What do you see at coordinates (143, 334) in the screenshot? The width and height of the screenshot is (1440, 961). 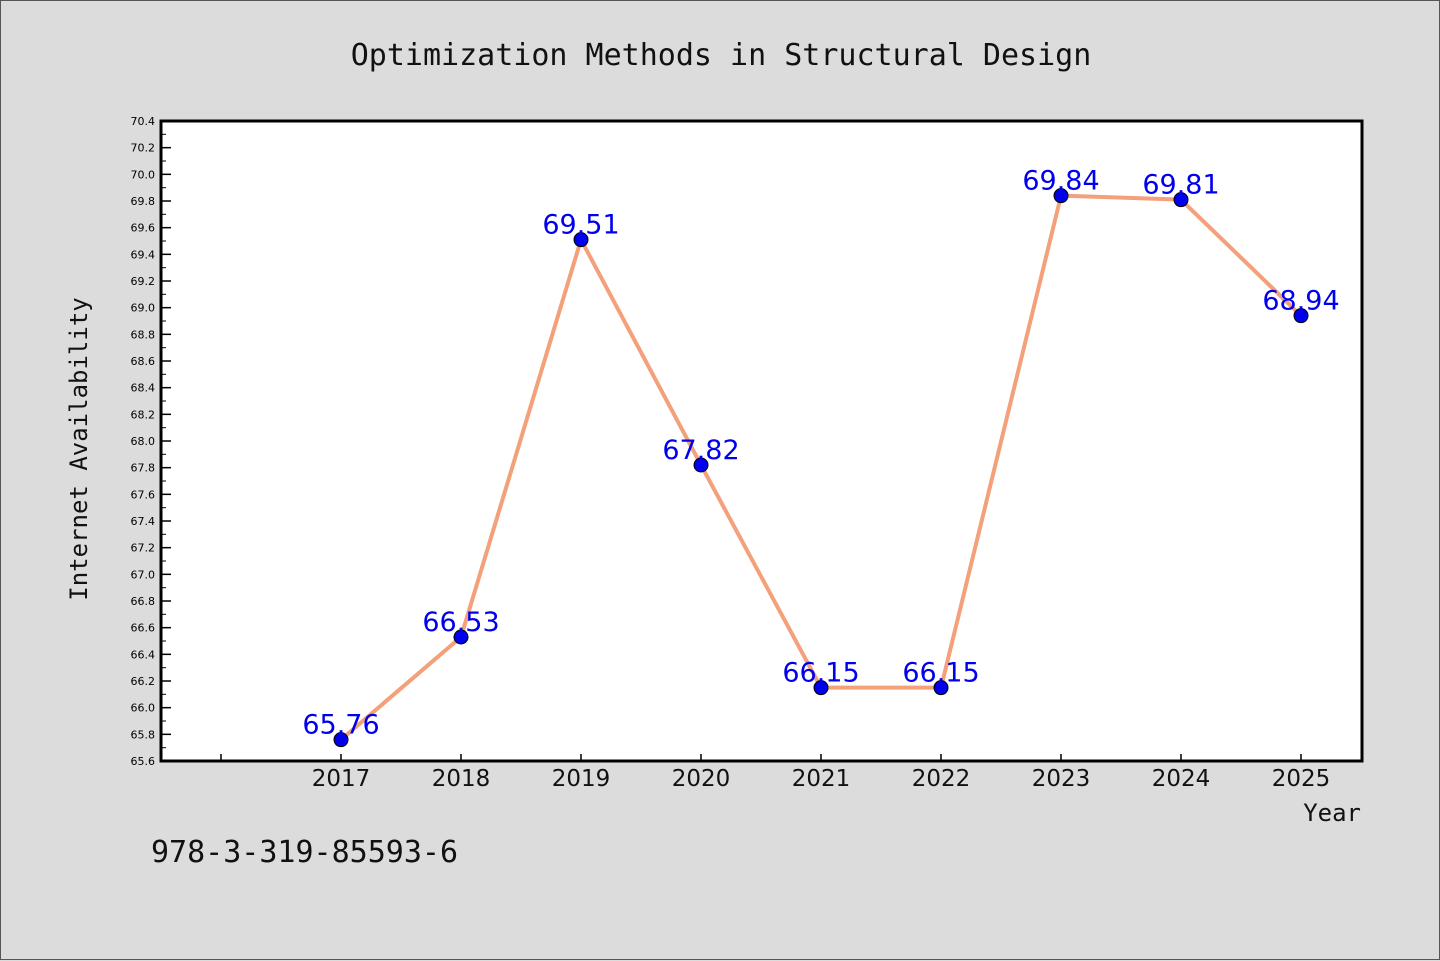 I see `y-tick-label: 68.8` at bounding box center [143, 334].